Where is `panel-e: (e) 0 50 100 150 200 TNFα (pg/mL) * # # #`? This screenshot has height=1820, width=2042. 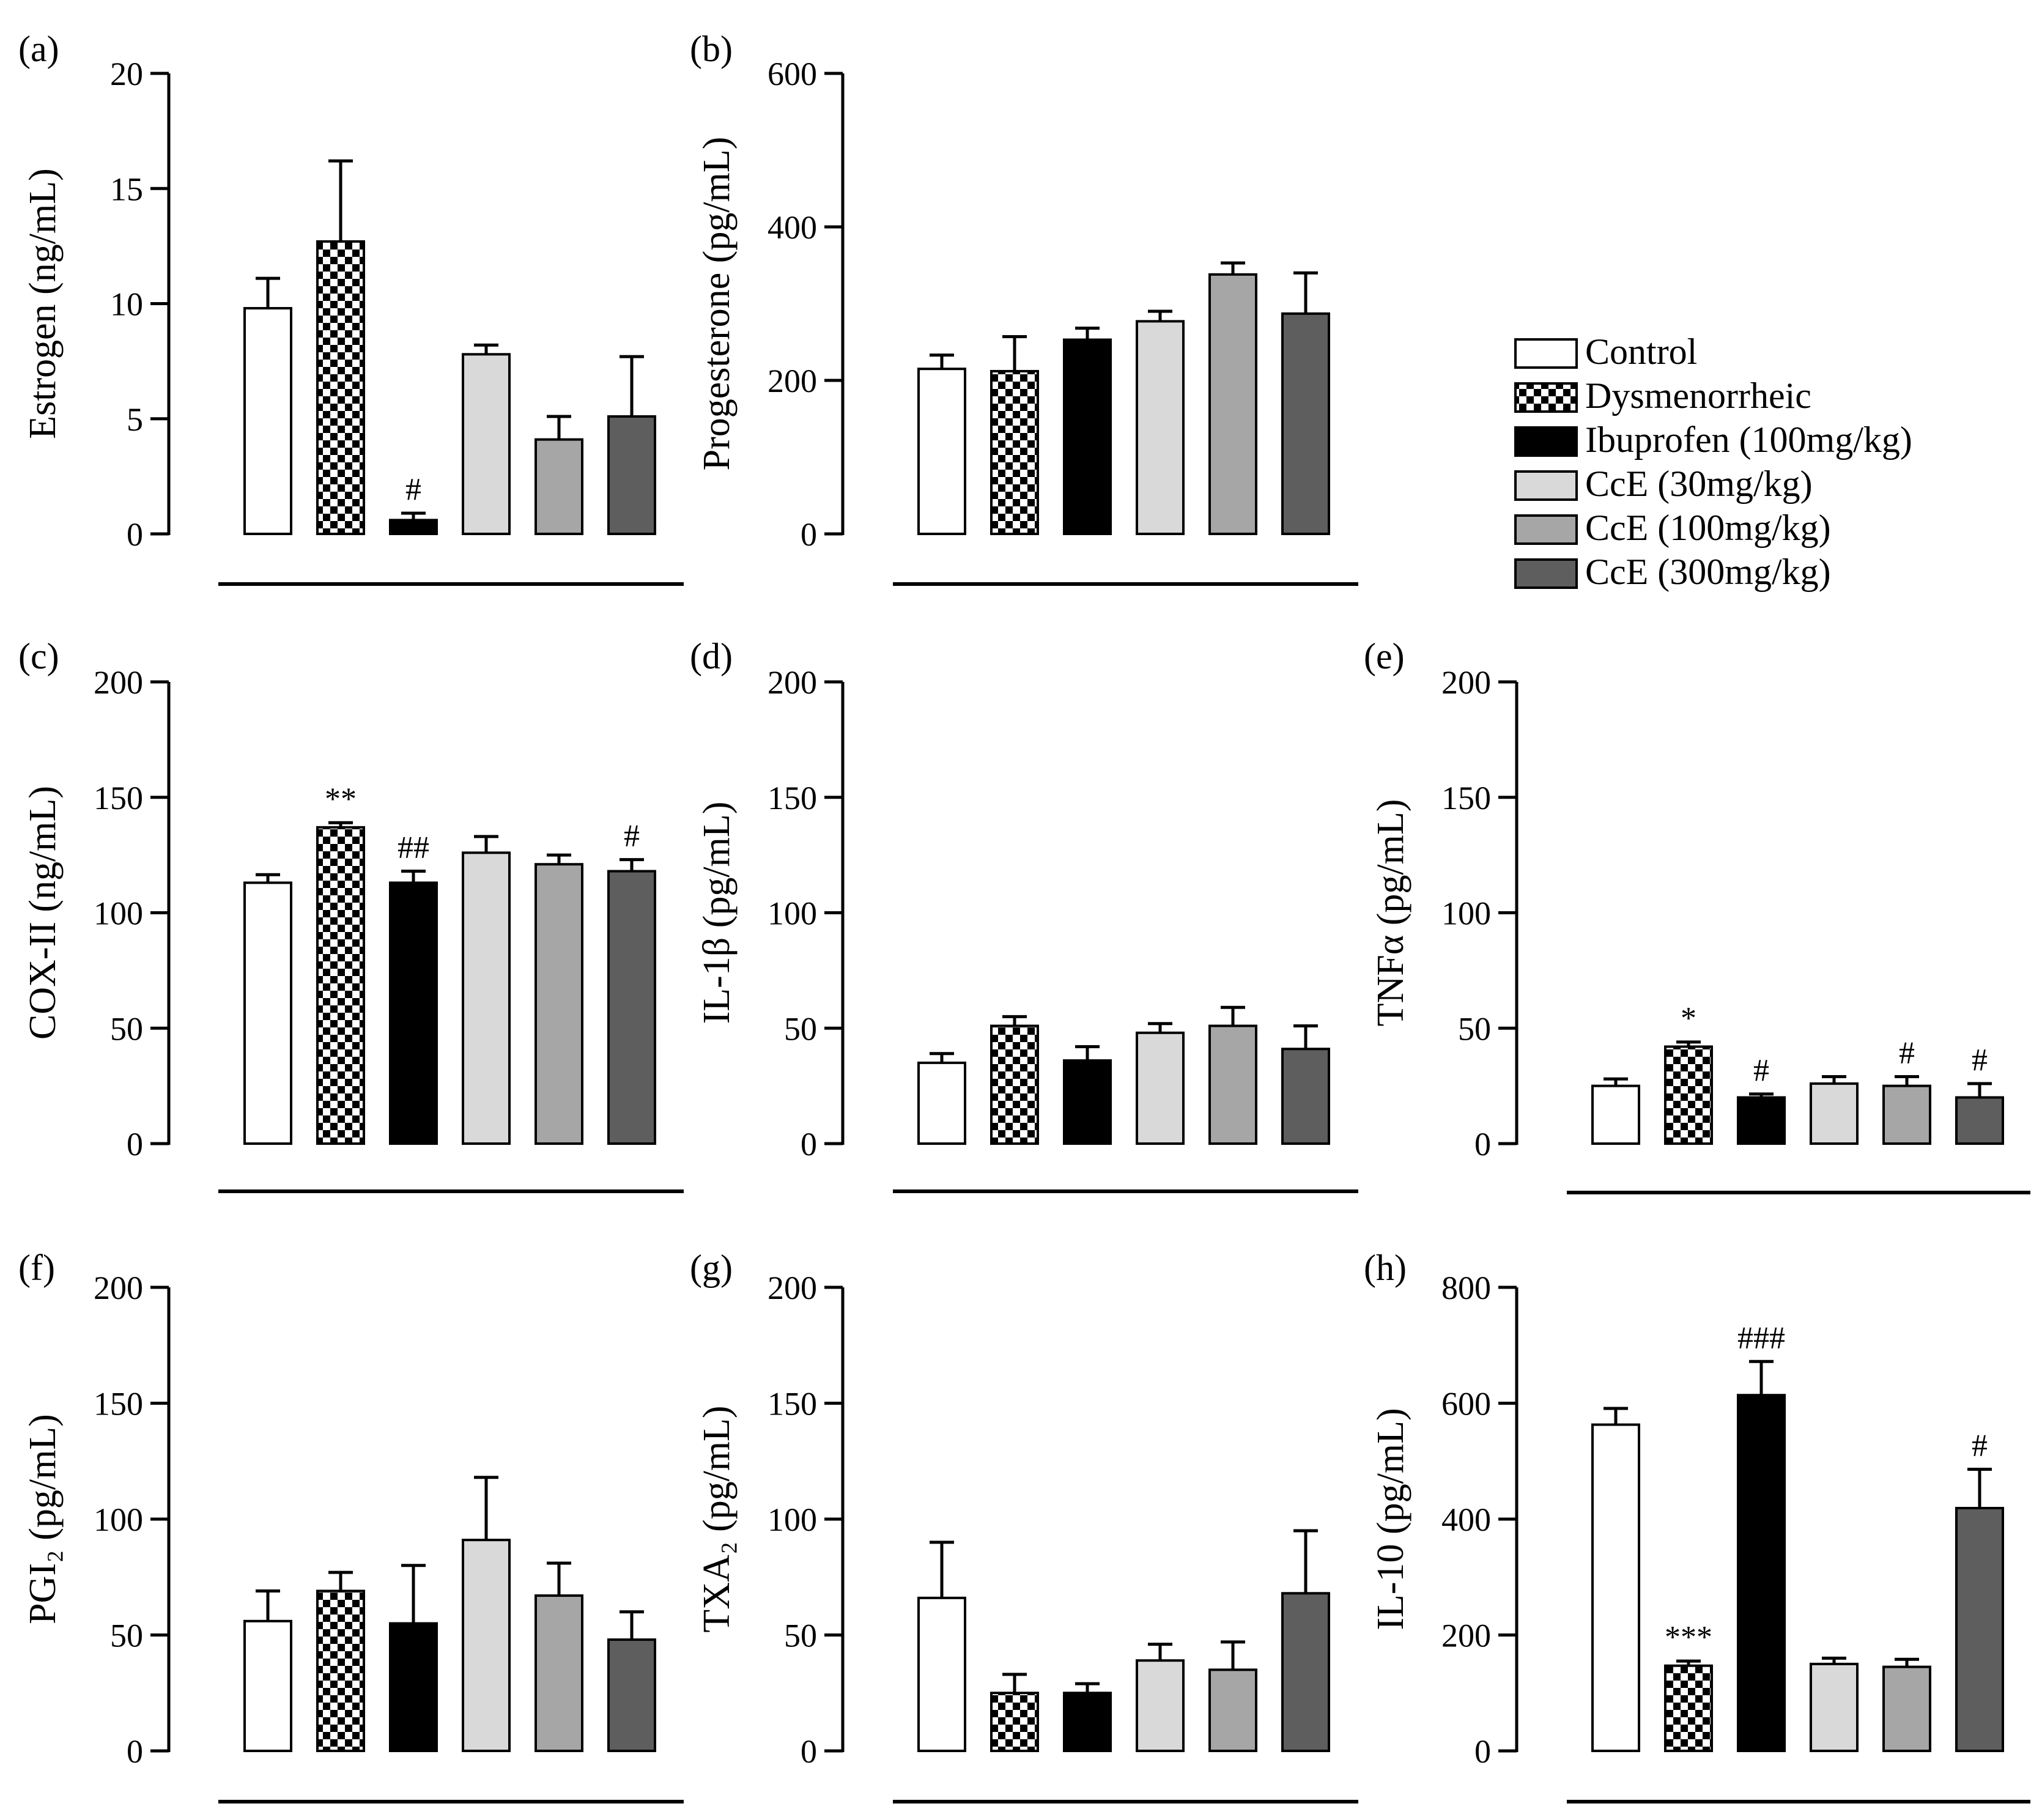 panel-e: (e) 0 50 100 150 200 TNFα (pg/mL) * # # # is located at coordinates (1697, 915).